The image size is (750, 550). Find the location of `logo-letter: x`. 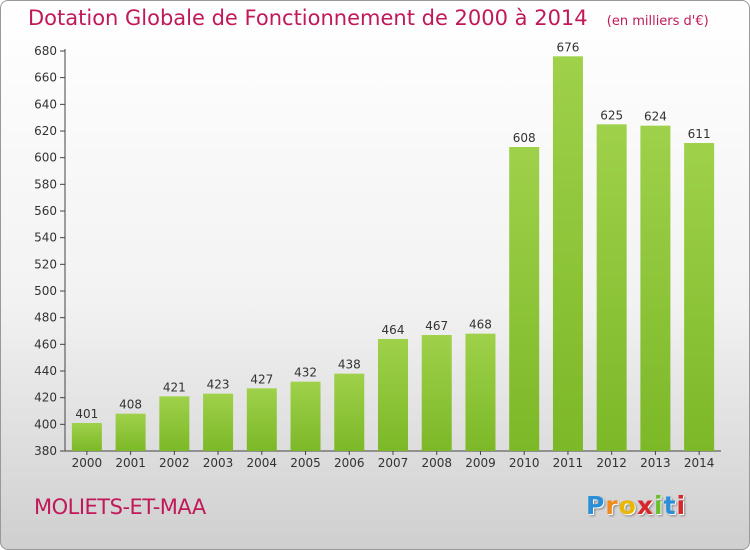

logo-letter: x is located at coordinates (645, 505).